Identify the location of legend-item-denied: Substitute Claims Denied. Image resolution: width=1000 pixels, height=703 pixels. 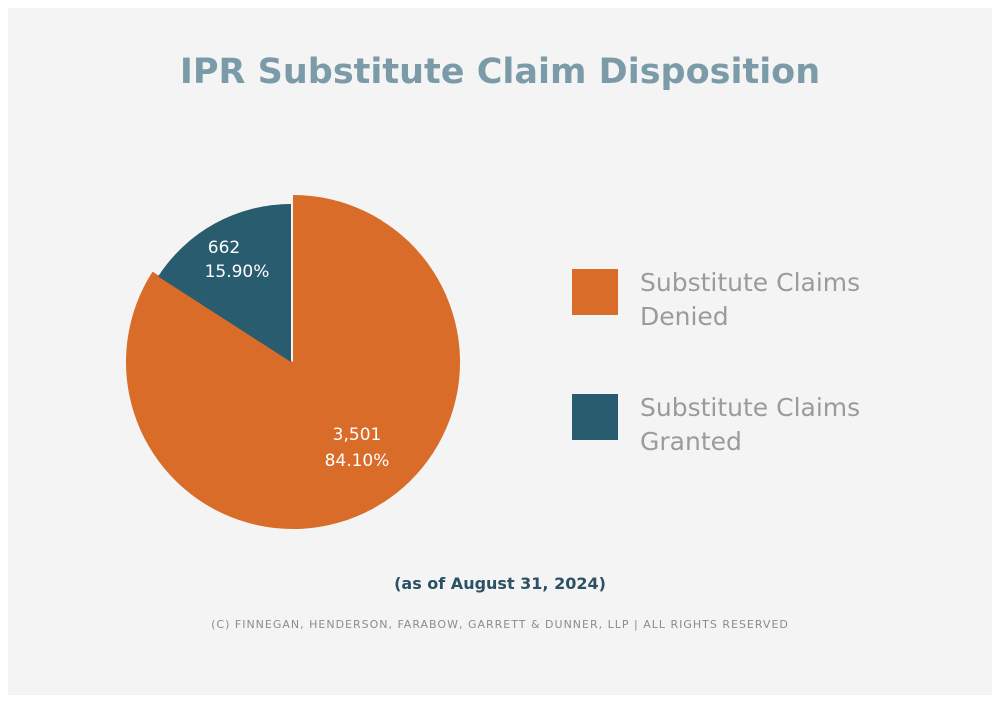
(736, 300).